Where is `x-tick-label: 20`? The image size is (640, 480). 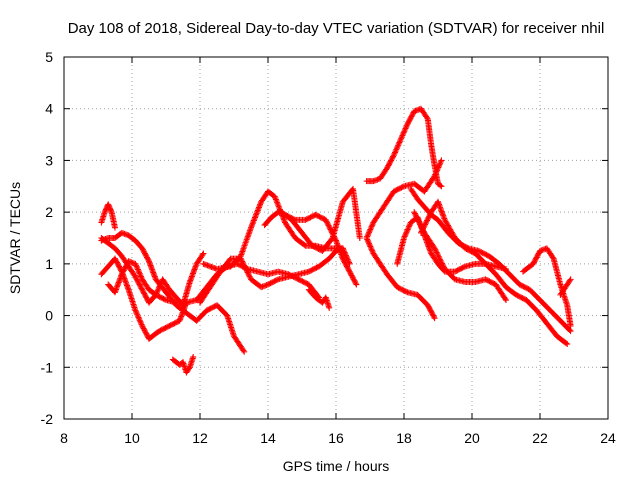 x-tick-label: 20 is located at coordinates (472, 438).